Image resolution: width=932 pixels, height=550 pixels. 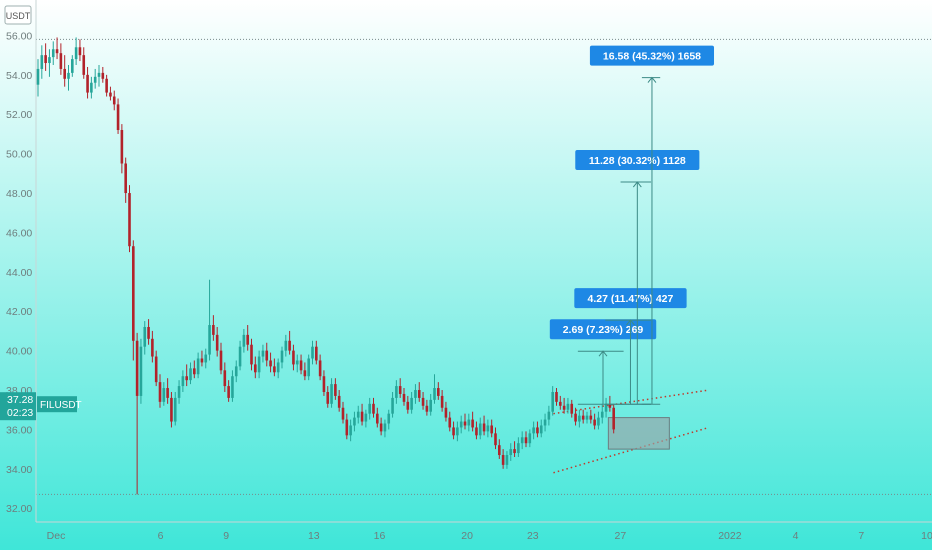 What do you see at coordinates (631, 402) in the screenshot?
I see `channel-upper-line` at bounding box center [631, 402].